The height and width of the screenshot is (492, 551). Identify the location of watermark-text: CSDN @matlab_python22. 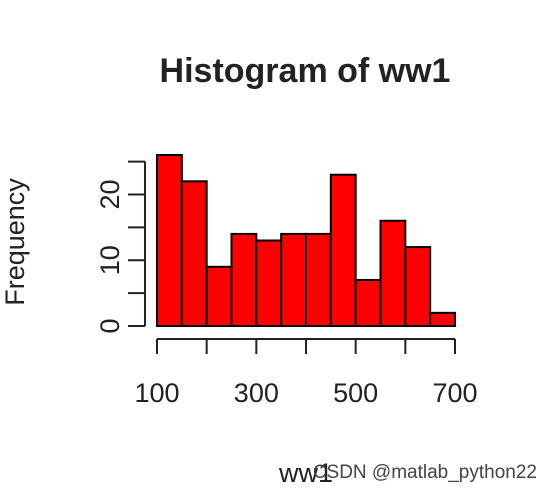
(425, 472).